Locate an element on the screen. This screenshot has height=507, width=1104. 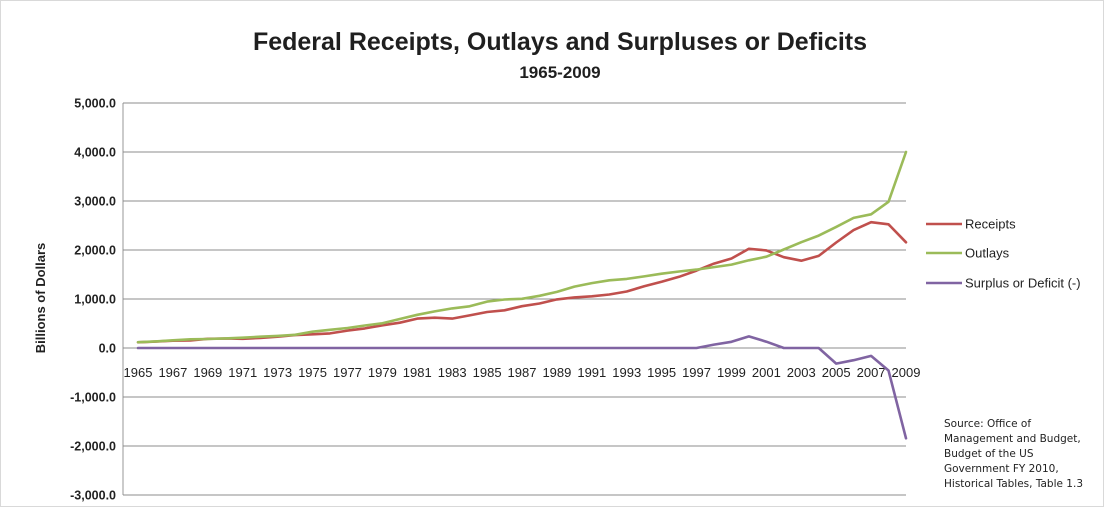
x-tick-label: 1975 is located at coordinates (312, 372).